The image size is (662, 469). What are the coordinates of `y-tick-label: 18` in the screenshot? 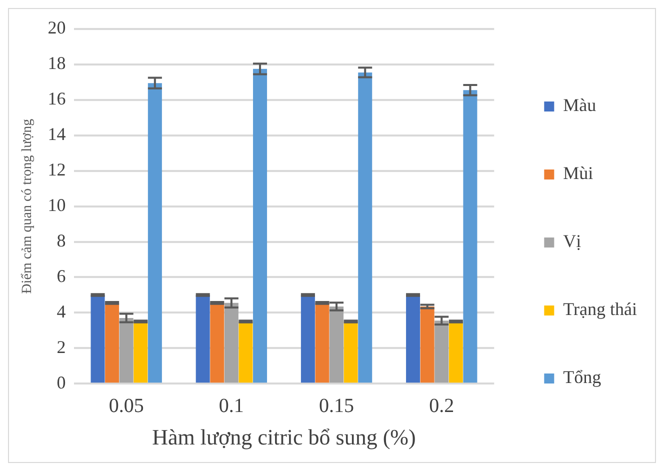 It's located at (57, 63).